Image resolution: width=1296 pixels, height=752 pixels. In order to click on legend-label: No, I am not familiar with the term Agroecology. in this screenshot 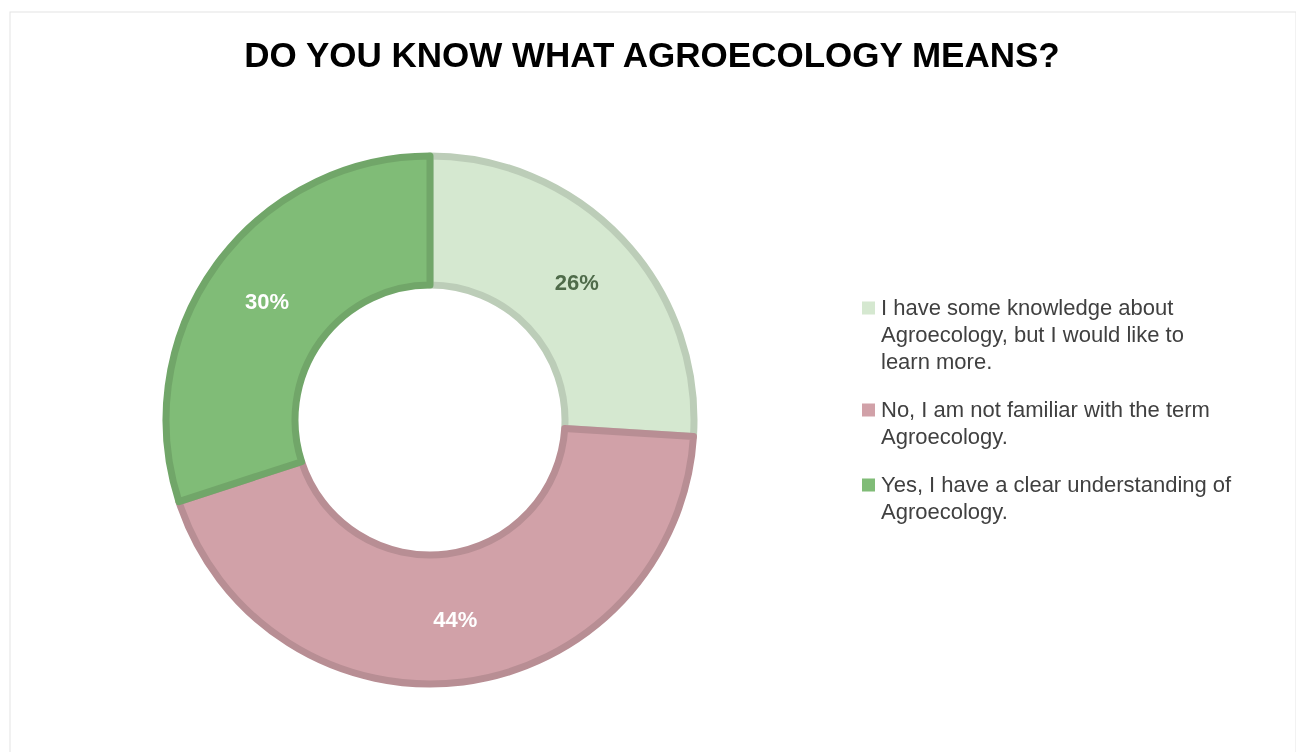, I will do `click(1045, 422)`.